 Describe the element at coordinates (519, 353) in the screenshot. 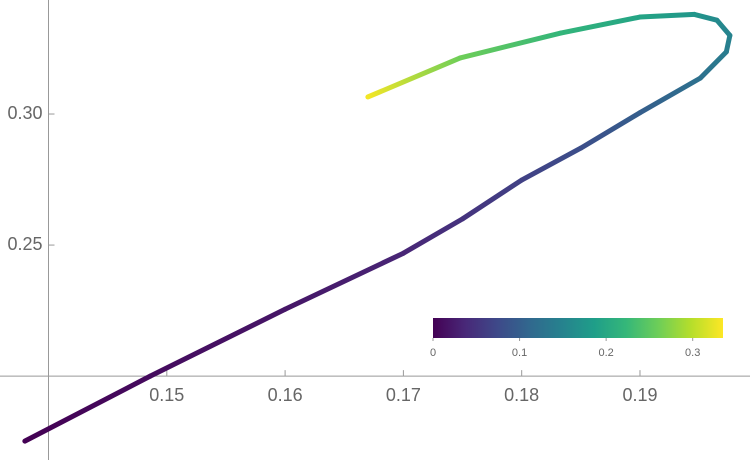

I see `colorbar-tick-label: 0.1` at that location.